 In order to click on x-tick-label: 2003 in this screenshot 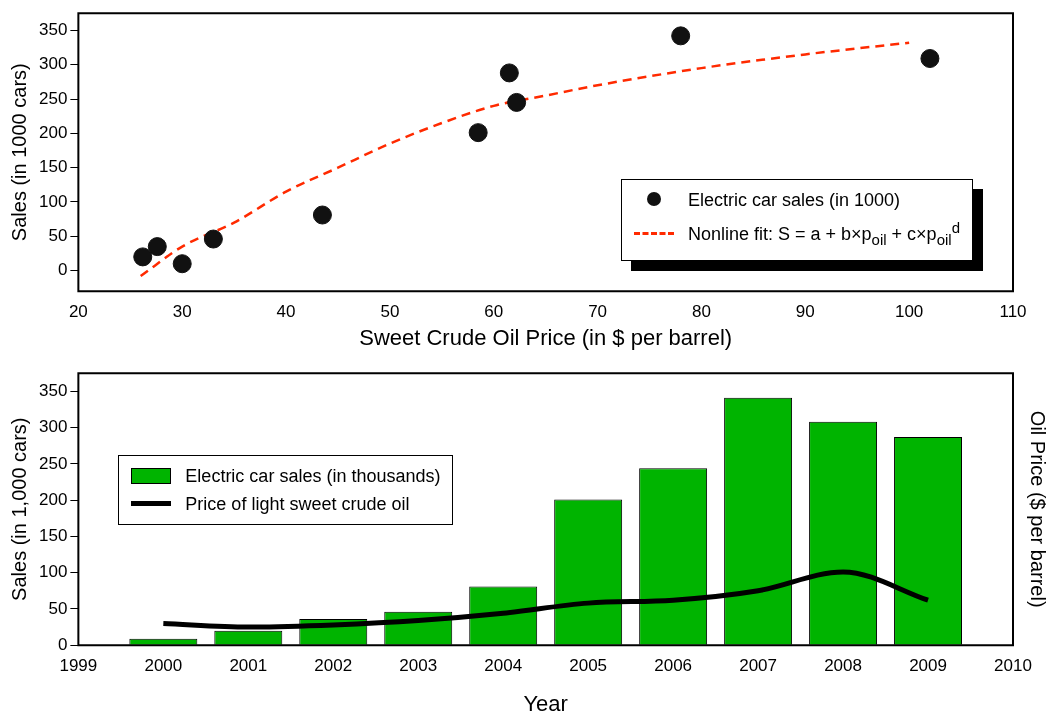, I will do `click(418, 666)`.